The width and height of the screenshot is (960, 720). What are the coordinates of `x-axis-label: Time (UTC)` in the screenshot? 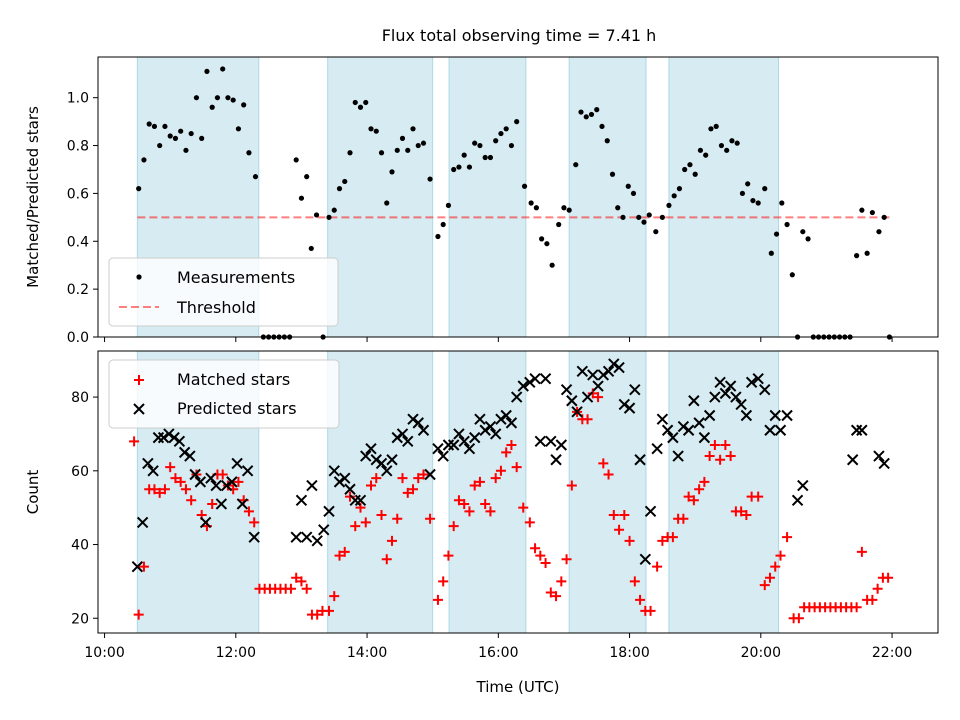 It's located at (518, 687).